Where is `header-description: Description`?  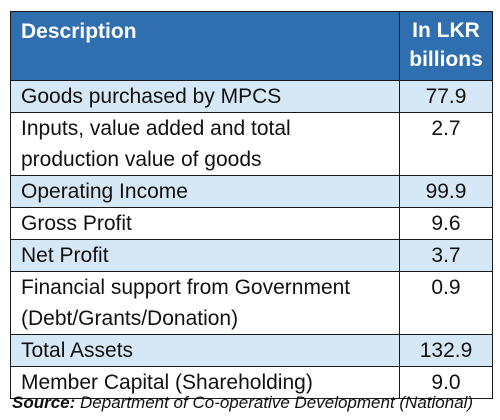
header-description: Description is located at coordinates (205, 46).